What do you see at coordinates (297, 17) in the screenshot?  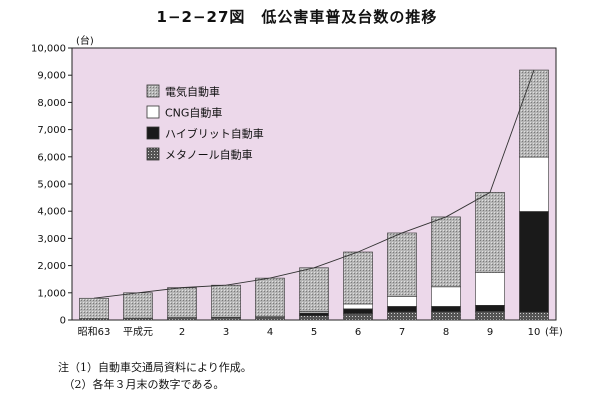 I see `chart-title: 1−2−27図 低公害車普及台数の推移` at bounding box center [297, 17].